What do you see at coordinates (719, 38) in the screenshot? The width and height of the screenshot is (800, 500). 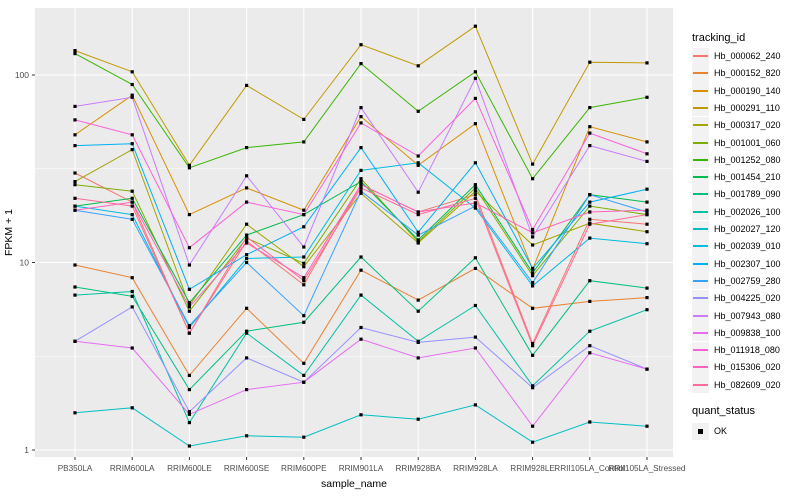 I see `legend-title-tracking-id: tracking_id` at bounding box center [719, 38].